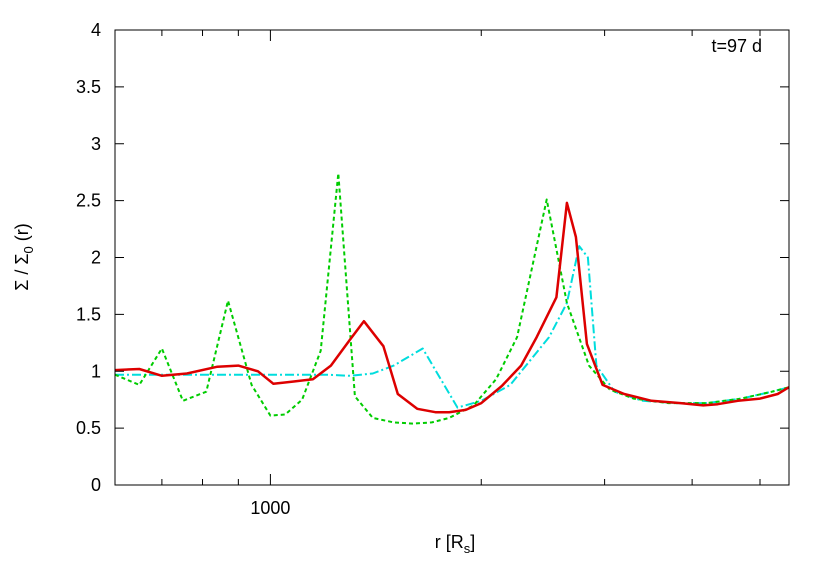  What do you see at coordinates (96, 30) in the screenshot?
I see `y-tick-label: 4` at bounding box center [96, 30].